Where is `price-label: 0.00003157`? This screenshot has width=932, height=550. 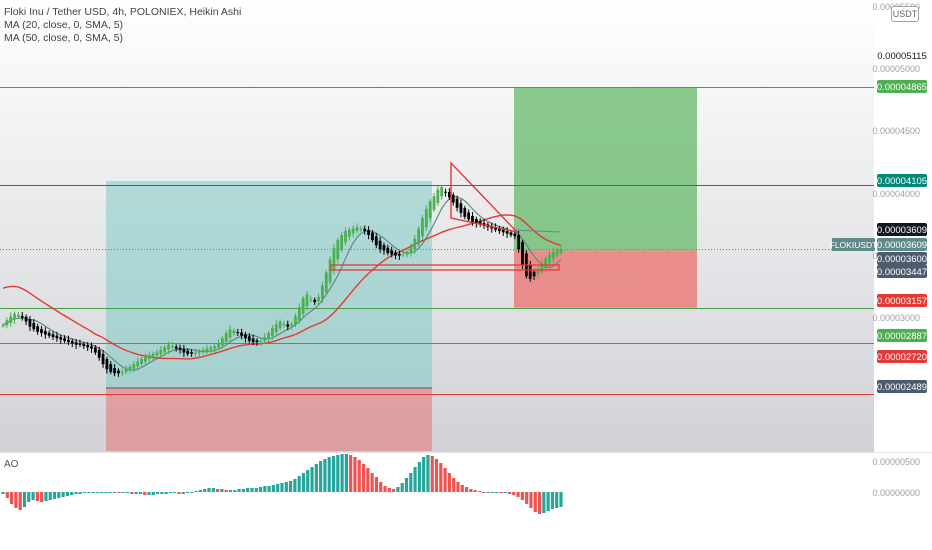
price-label: 0.00003157 is located at coordinates (902, 301).